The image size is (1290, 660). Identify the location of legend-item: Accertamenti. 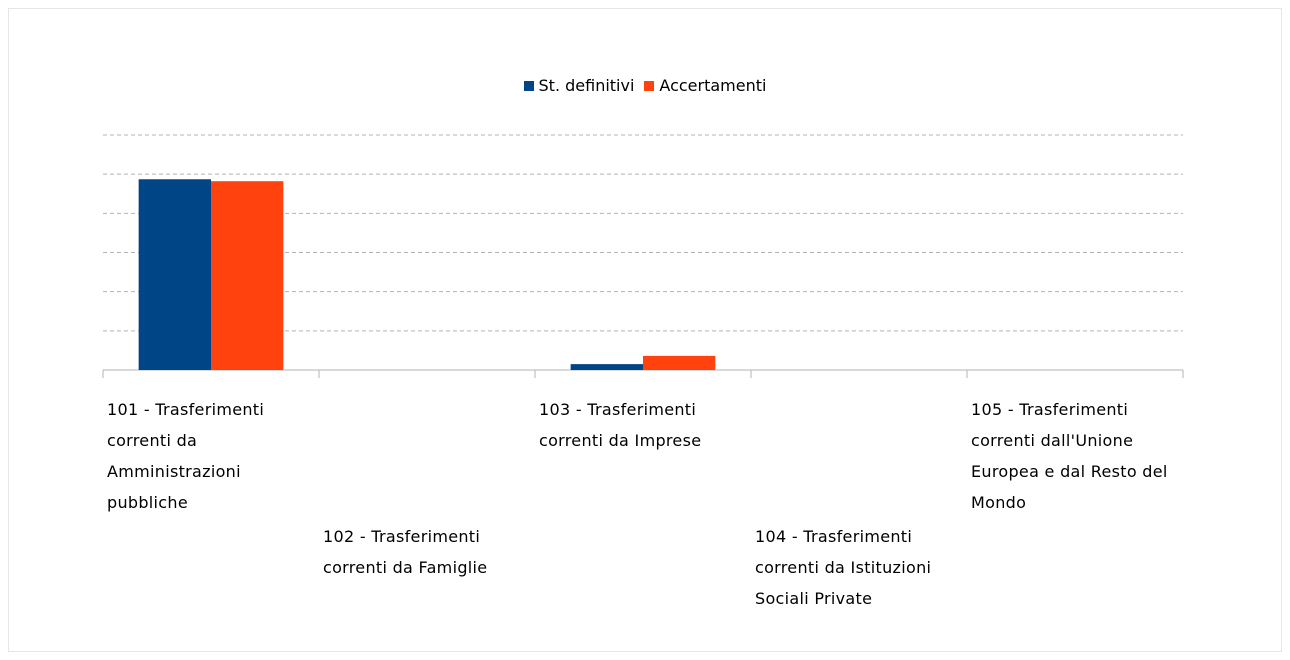
(705, 85).